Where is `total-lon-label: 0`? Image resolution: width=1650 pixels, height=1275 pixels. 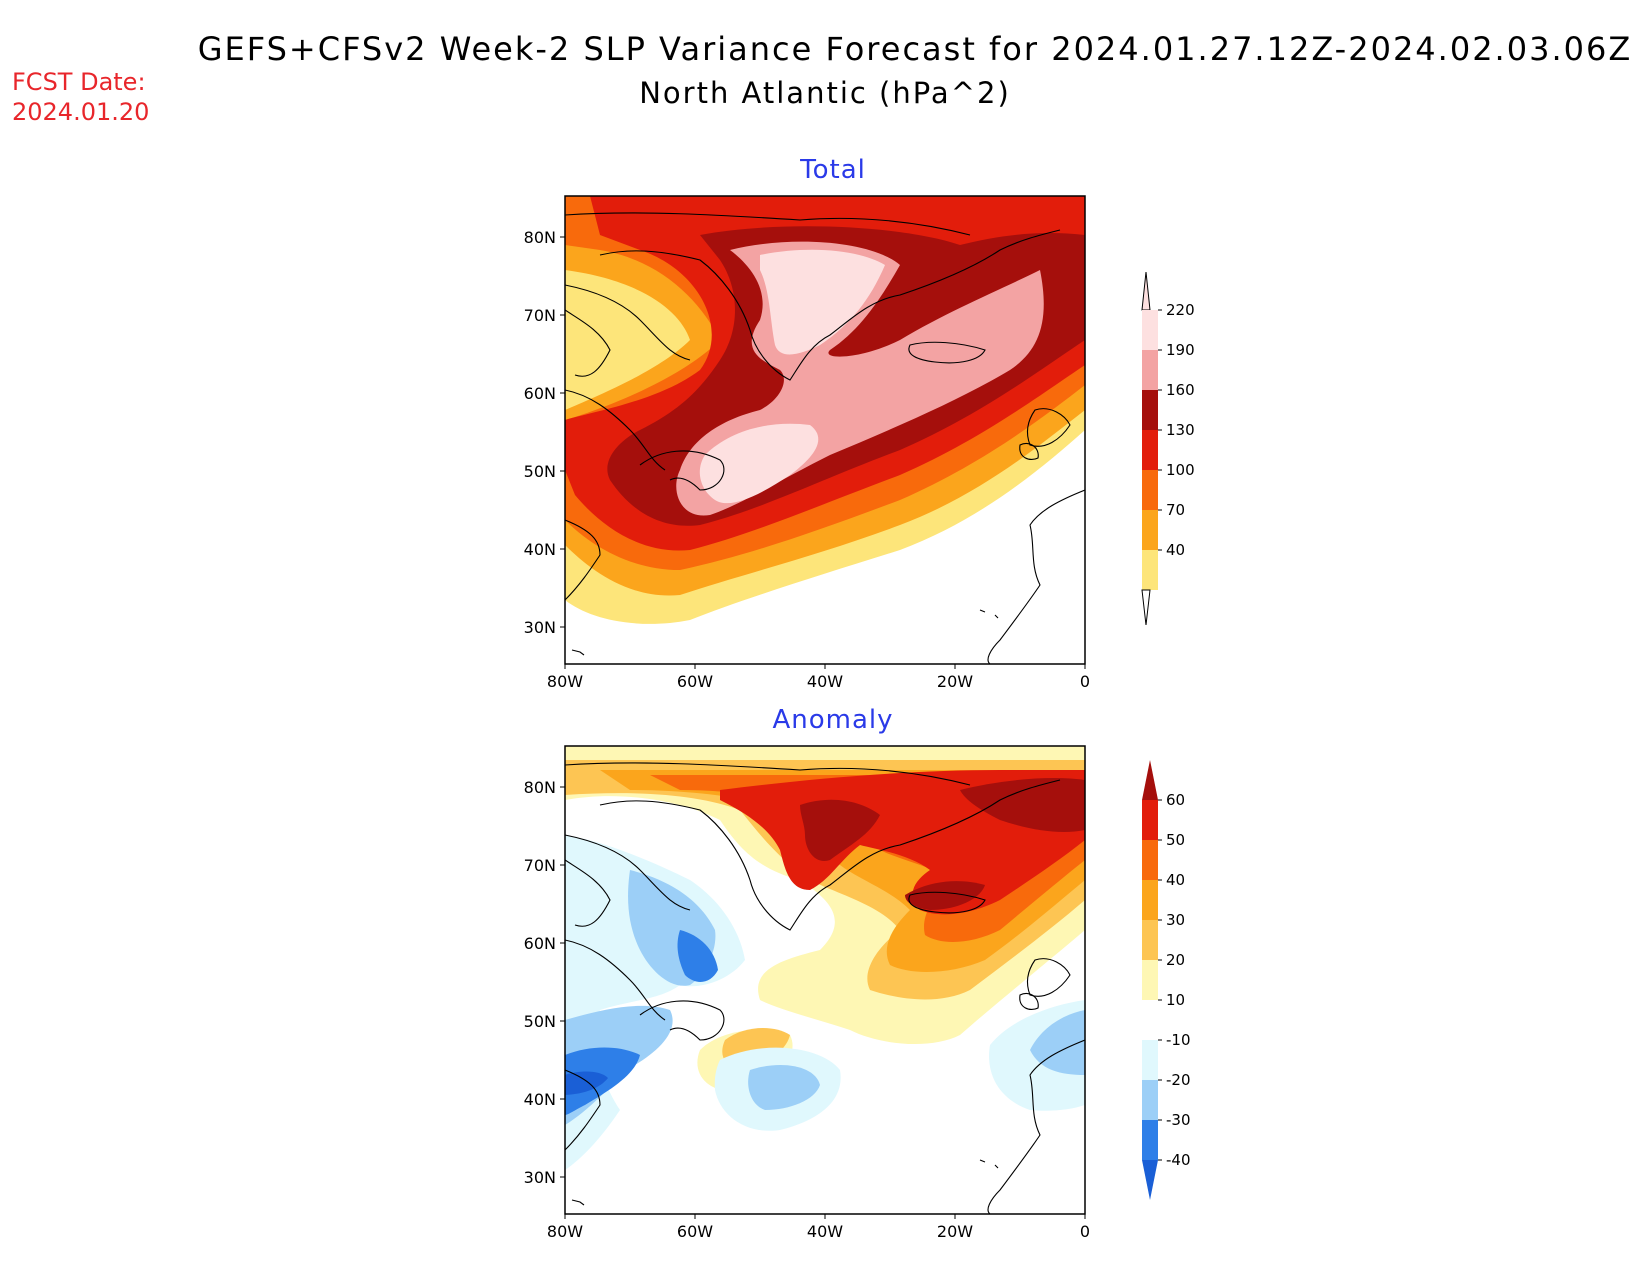 total-lon-label: 0 is located at coordinates (1085, 681).